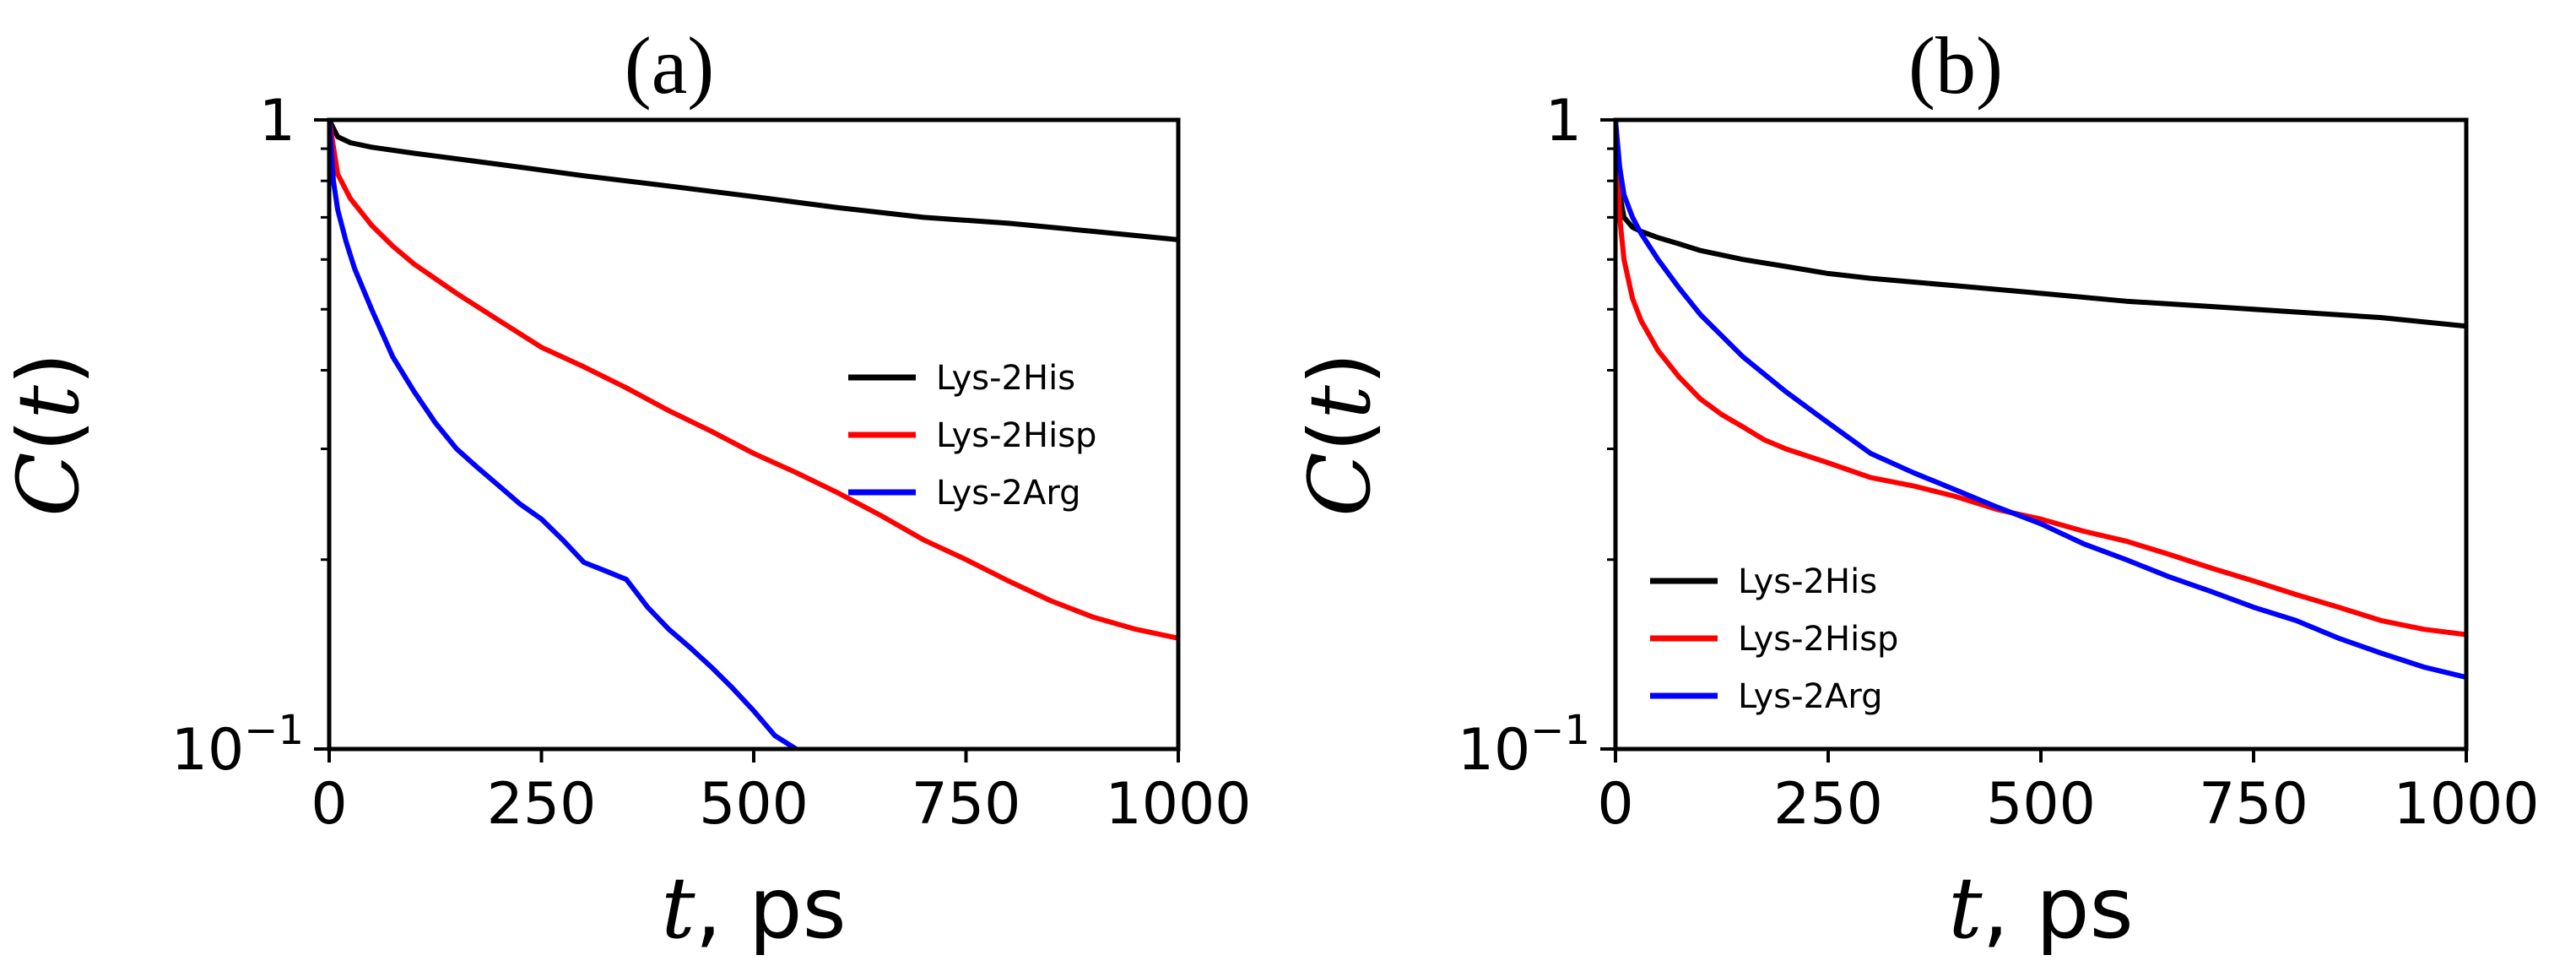 This screenshot has height=977, width=2576. What do you see at coordinates (564, 435) in the screenshot?
I see `series-line-lys-2arg` at bounding box center [564, 435].